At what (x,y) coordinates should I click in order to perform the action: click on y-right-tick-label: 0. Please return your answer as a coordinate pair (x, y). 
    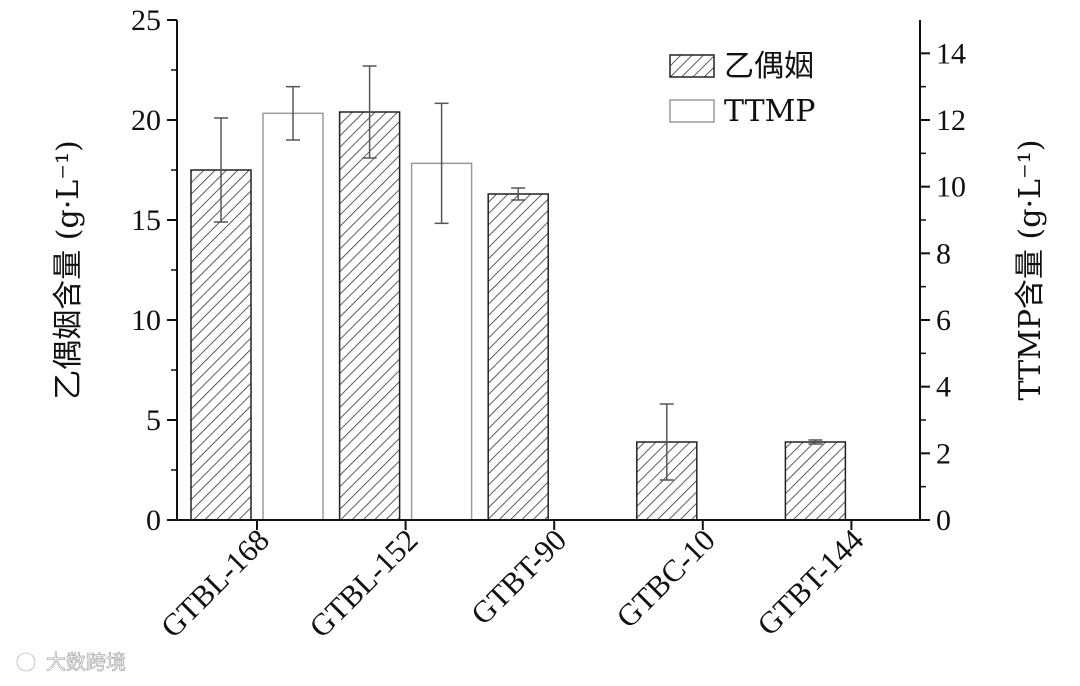
    Looking at the image, I should click on (943, 520).